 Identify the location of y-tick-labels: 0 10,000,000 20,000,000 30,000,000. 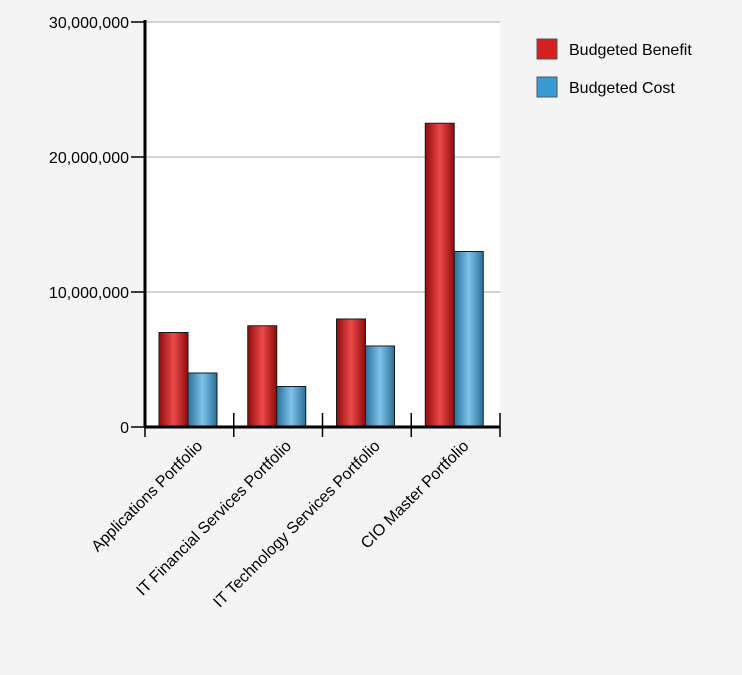
(89, 226).